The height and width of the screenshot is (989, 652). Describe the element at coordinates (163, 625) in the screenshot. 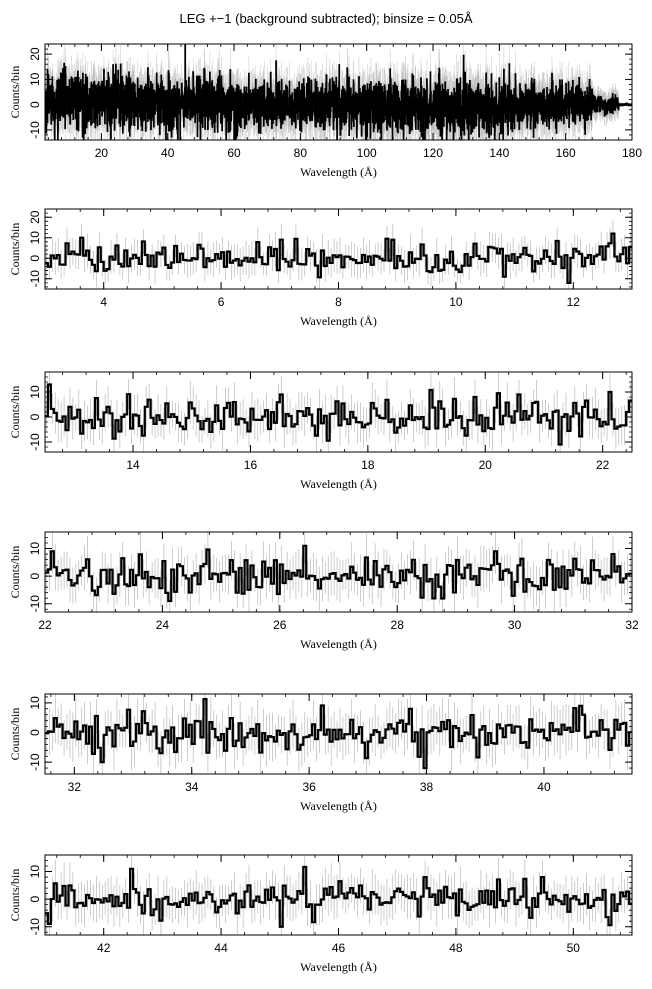

I see `x-tick-label: 24` at that location.